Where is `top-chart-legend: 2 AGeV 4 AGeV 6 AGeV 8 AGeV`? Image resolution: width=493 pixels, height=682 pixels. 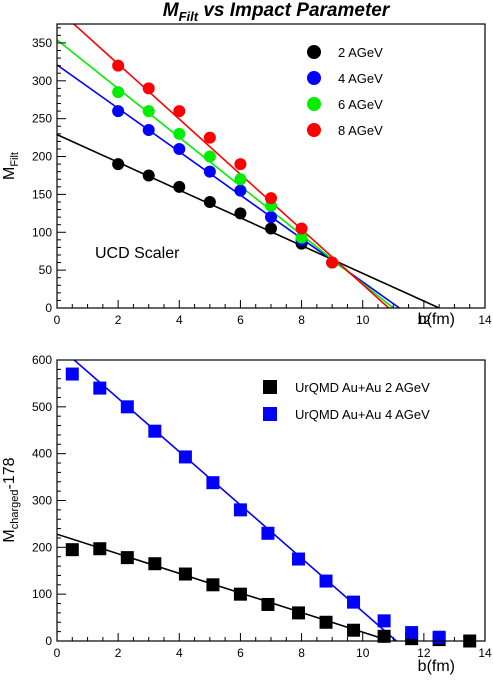 top-chart-legend: 2 AGeV 4 AGeV 6 AGeV 8 AGeV is located at coordinates (345, 91).